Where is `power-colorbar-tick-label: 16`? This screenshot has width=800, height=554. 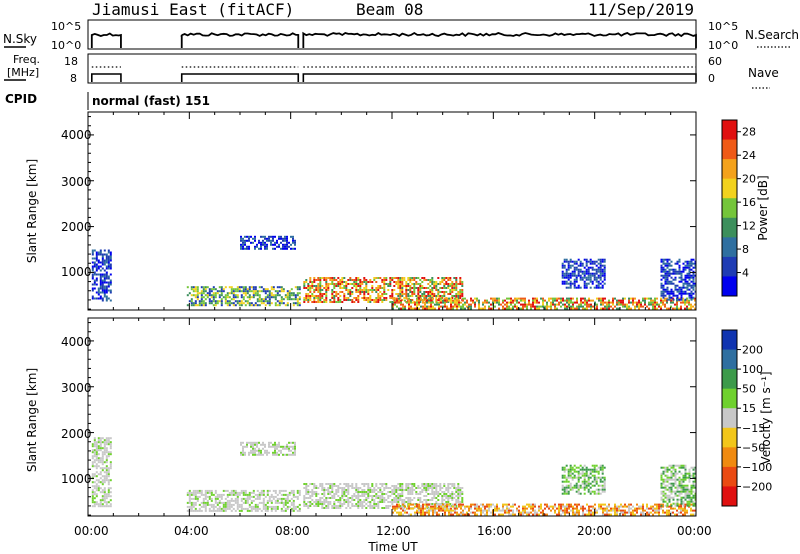 power-colorbar-tick-label: 16 is located at coordinates (749, 202).